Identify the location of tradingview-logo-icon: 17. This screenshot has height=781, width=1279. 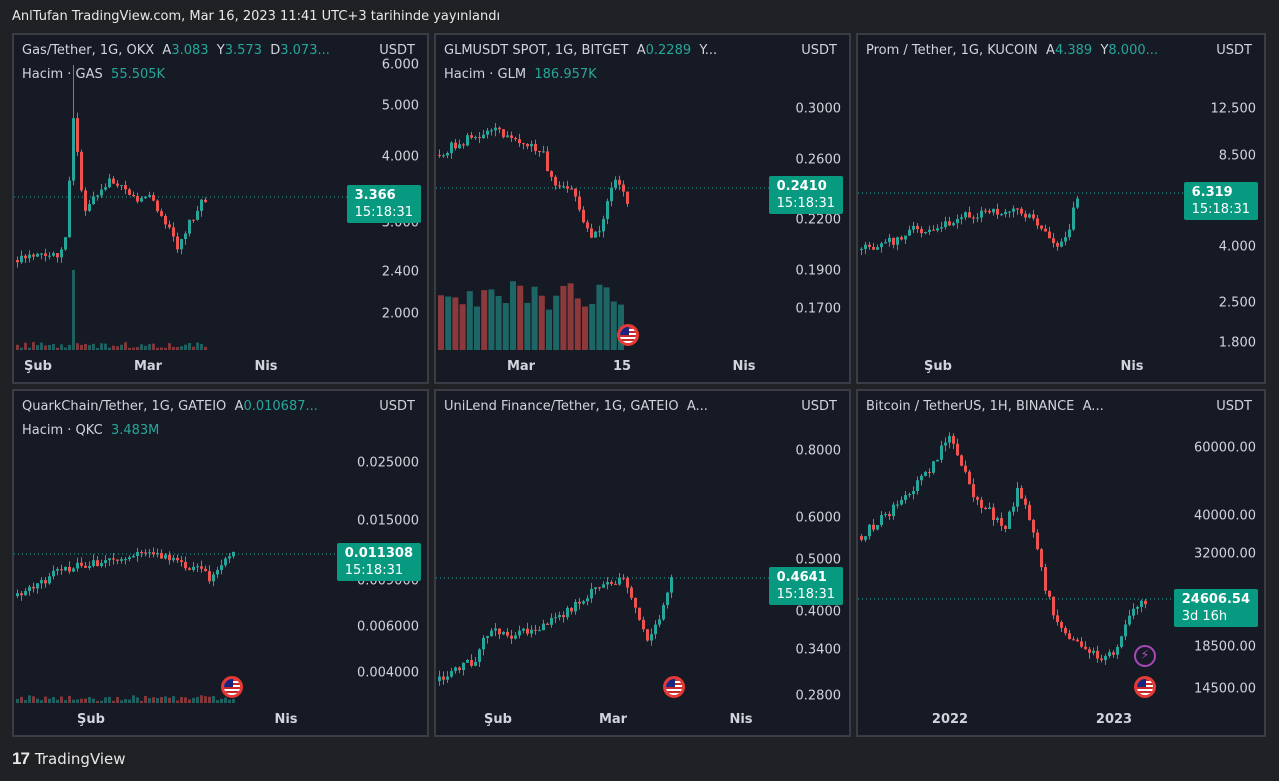
(21, 758).